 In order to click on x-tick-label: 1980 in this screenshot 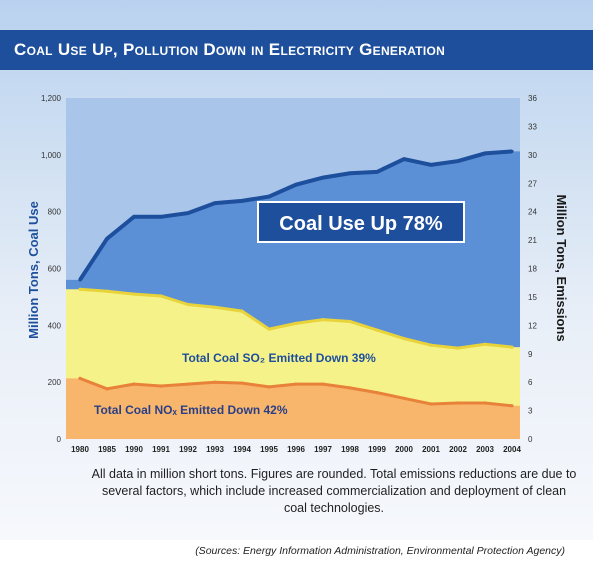, I will do `click(80, 449)`.